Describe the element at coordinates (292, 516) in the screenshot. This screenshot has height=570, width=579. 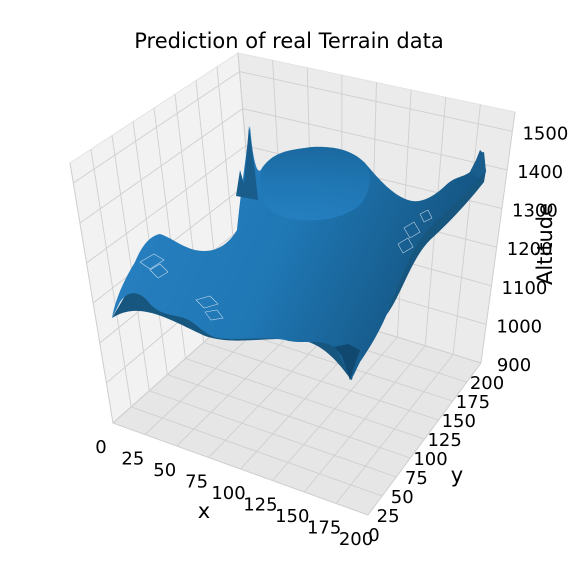
I see `x-tick-label: 150` at that location.